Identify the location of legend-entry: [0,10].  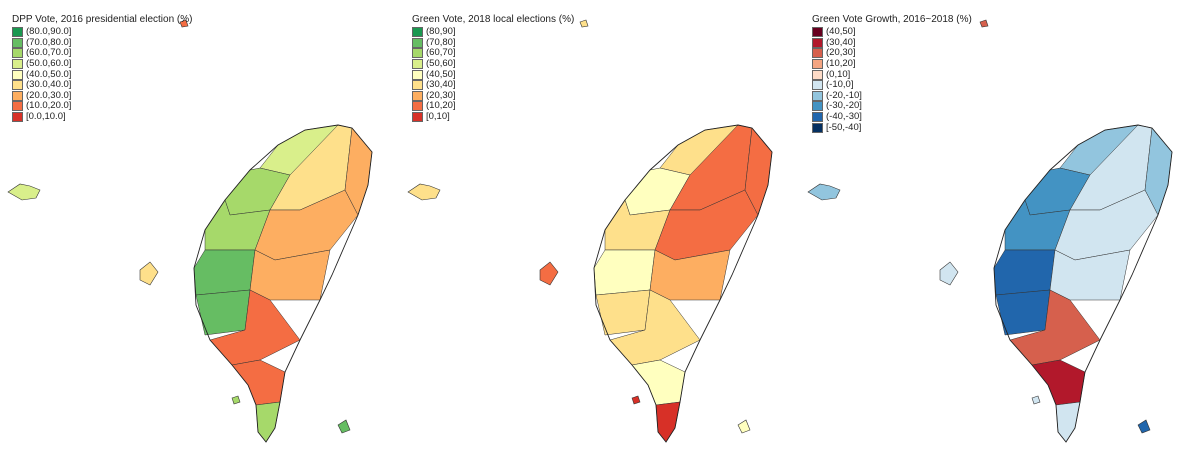
(493, 117).